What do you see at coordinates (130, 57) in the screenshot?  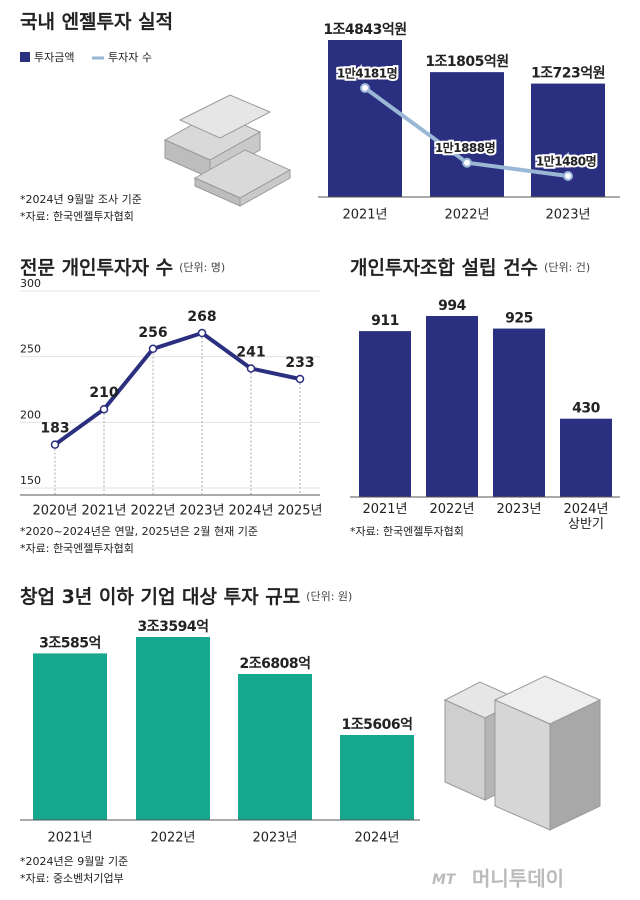 I see `legend-label: 투자자 수` at bounding box center [130, 57].